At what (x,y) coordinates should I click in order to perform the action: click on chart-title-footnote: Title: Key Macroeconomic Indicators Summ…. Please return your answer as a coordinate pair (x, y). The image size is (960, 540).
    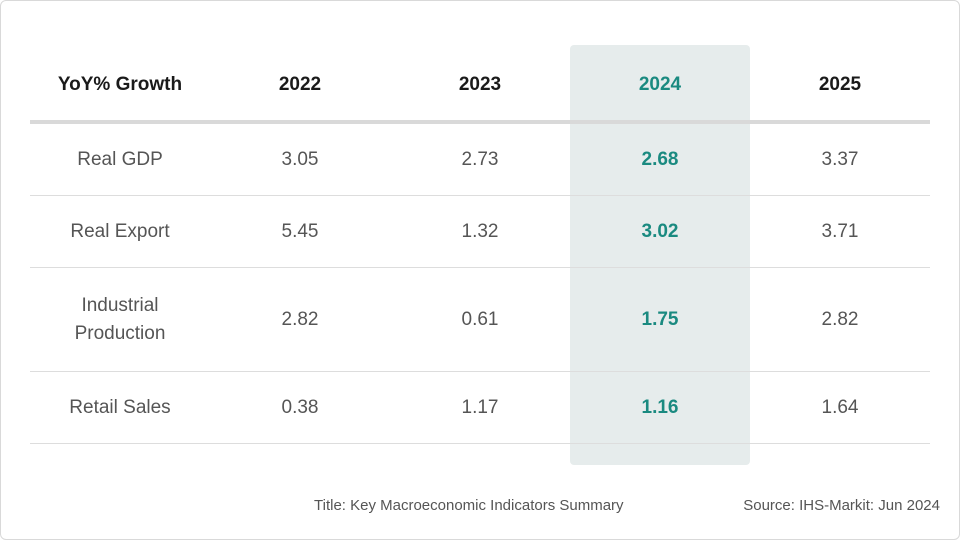
    Looking at the image, I should click on (469, 505).